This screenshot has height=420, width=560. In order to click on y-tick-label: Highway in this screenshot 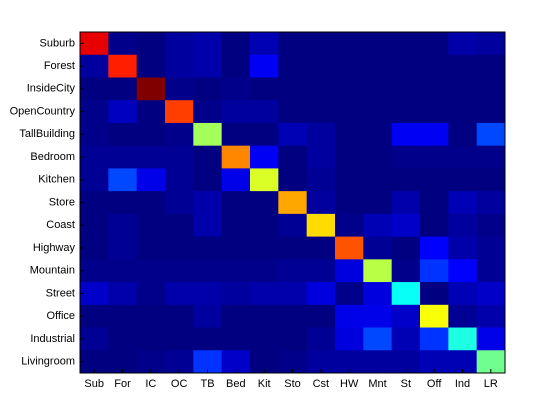, I will do `click(54, 248)`.